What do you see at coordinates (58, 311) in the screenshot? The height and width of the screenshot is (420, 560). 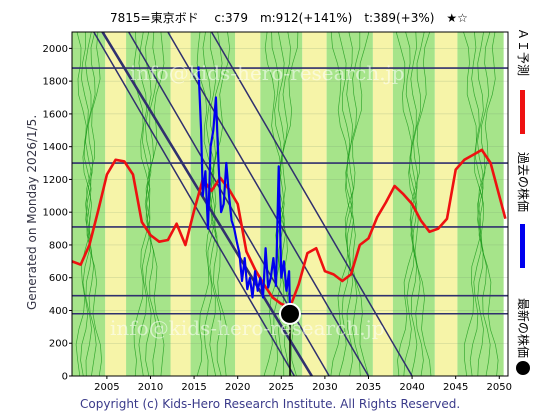 I see `y-tick-label: 400` at bounding box center [58, 311].